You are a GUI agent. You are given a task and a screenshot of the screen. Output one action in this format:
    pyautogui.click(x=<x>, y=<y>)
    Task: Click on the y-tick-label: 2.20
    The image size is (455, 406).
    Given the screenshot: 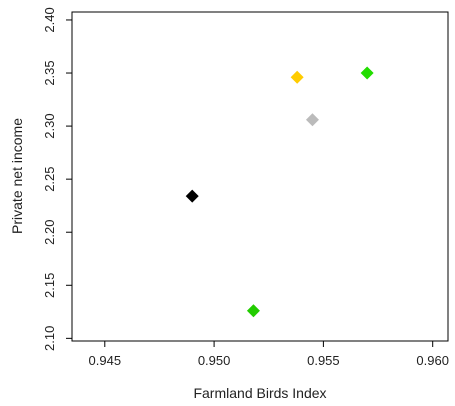 What is the action you would take?
    pyautogui.click(x=49, y=232)
    